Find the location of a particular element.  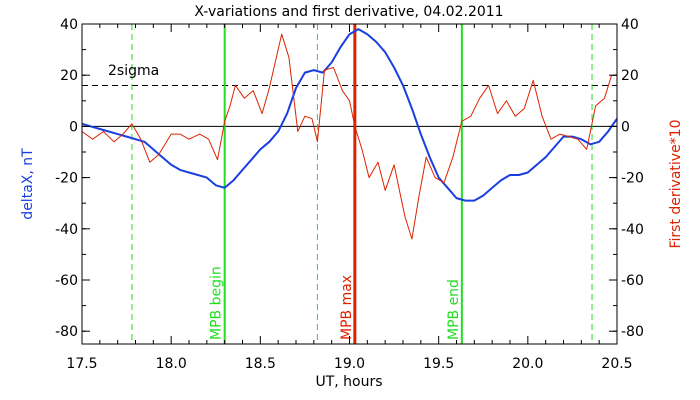

y-axis-label-right: First derivative*10 is located at coordinates (676, 183).